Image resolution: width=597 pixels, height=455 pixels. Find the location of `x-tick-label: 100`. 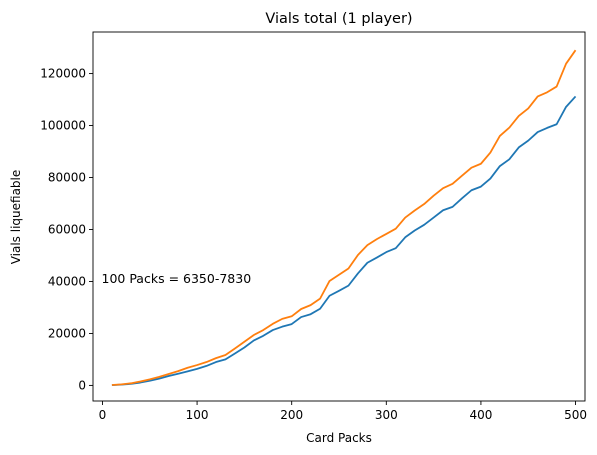

x-tick-label: 100 is located at coordinates (197, 415).